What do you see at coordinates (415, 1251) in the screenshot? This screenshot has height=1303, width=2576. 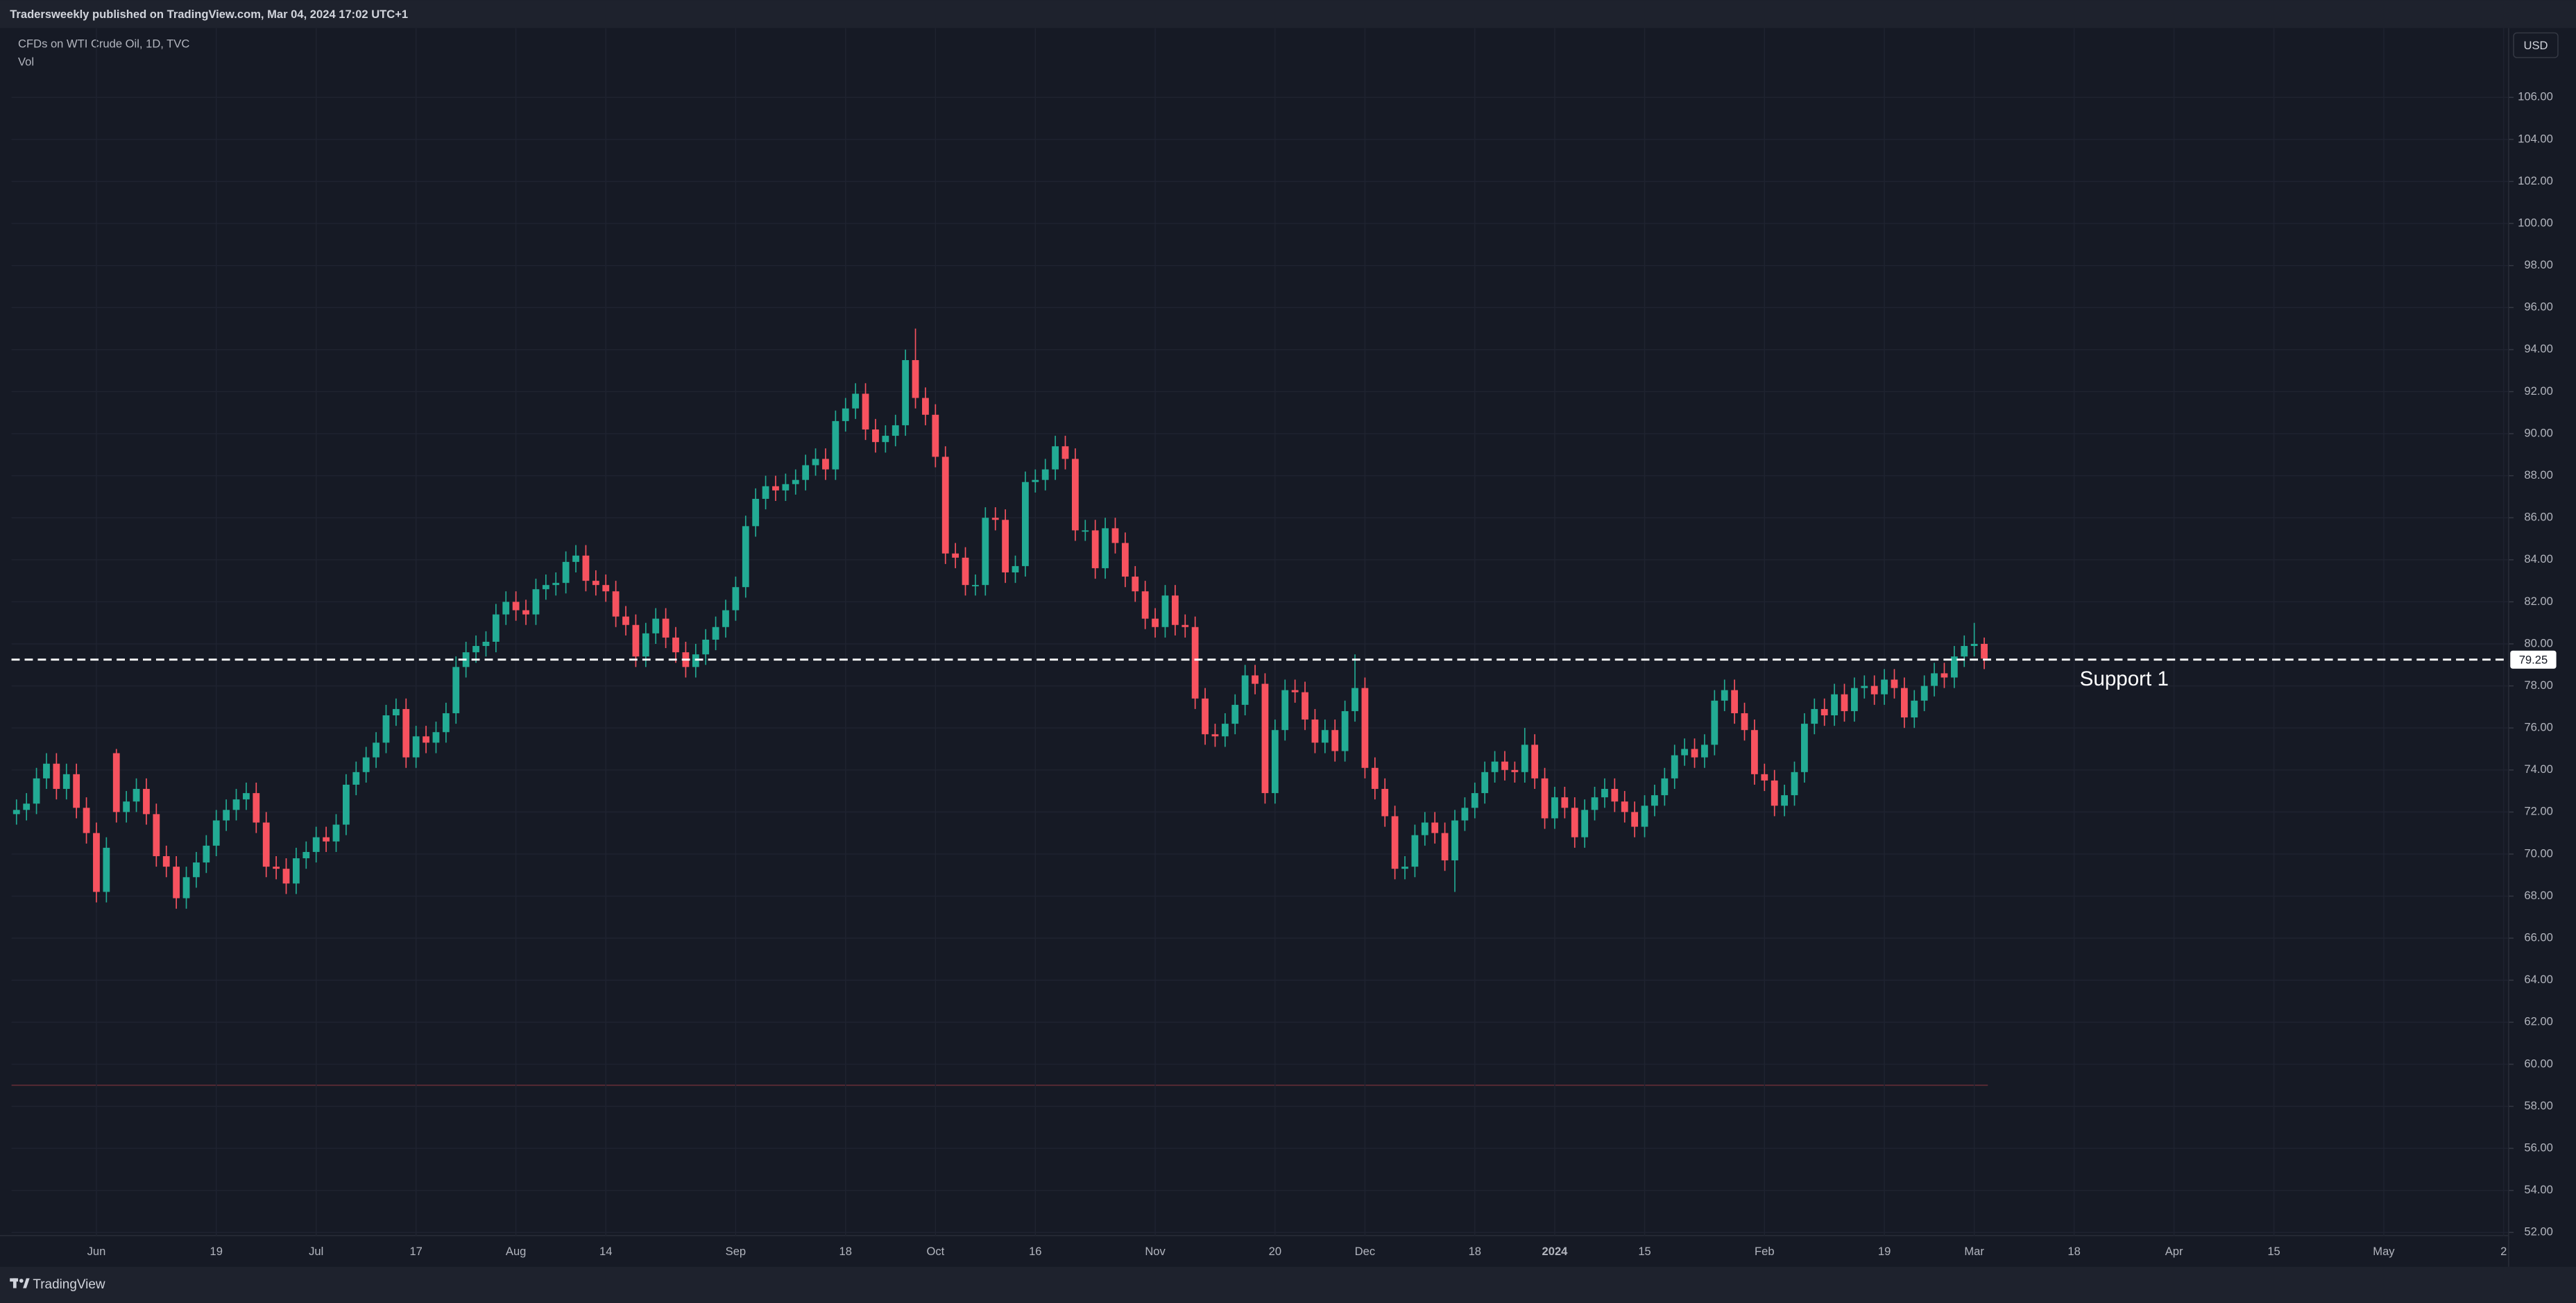 I see `x-tick-label: 17` at bounding box center [415, 1251].